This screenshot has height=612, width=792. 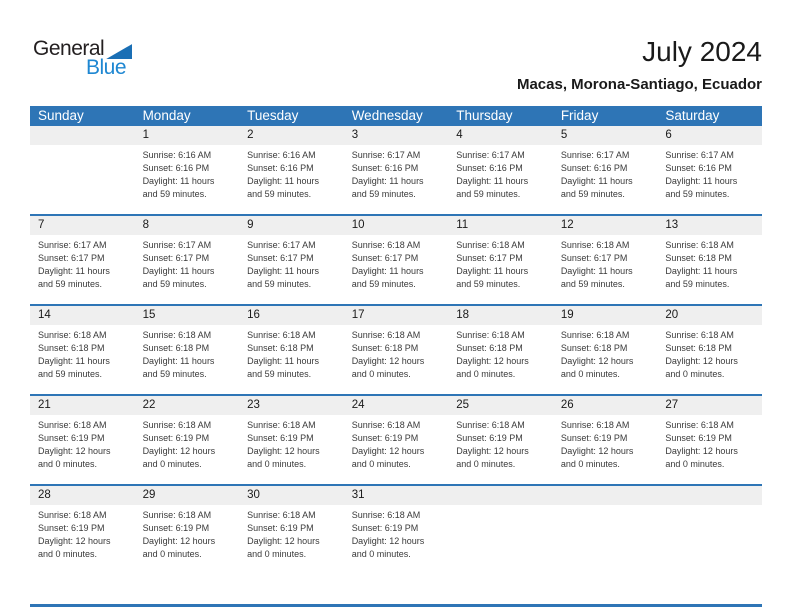 I want to click on day-number: 2, so click(x=291, y=135).